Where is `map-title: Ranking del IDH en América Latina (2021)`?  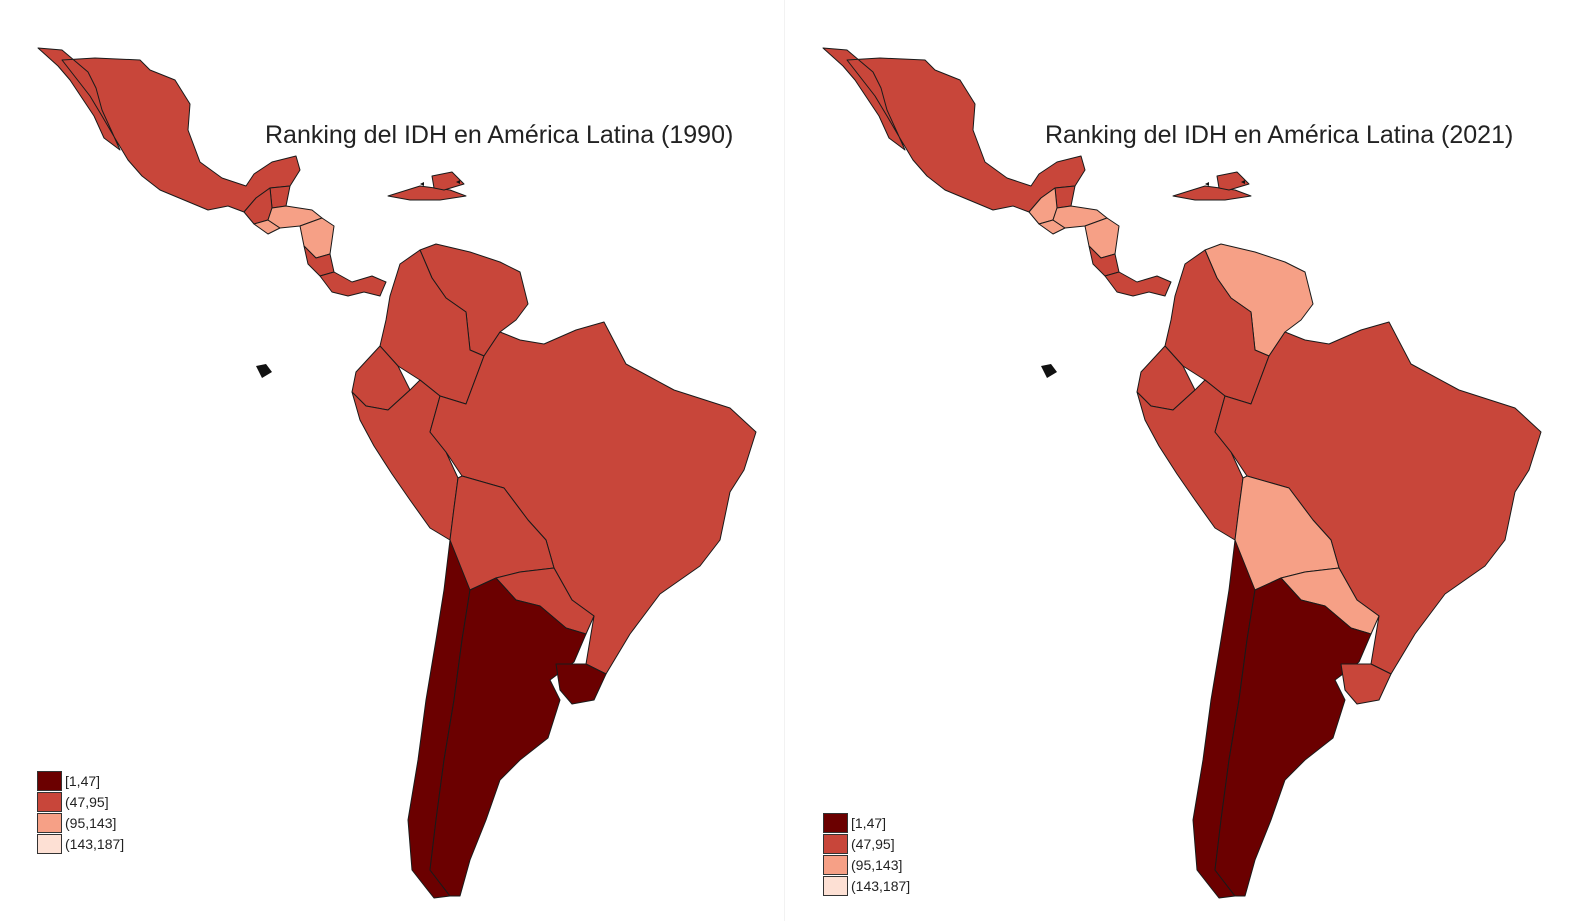 map-title: Ranking del IDH en América Latina (2021) is located at coordinates (1279, 135).